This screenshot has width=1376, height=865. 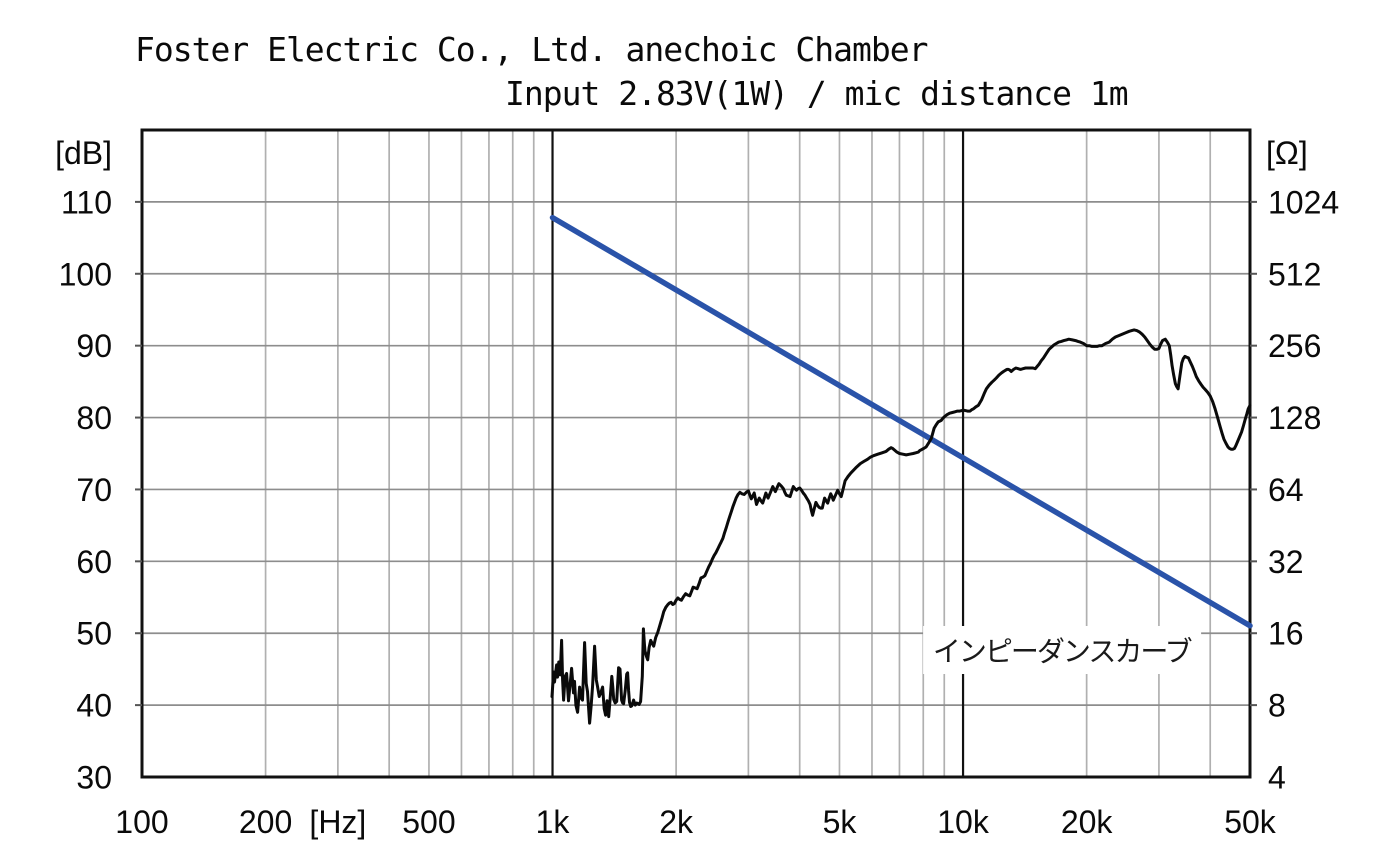 What do you see at coordinates (94, 418) in the screenshot?
I see `left-axis-tick: 80` at bounding box center [94, 418].